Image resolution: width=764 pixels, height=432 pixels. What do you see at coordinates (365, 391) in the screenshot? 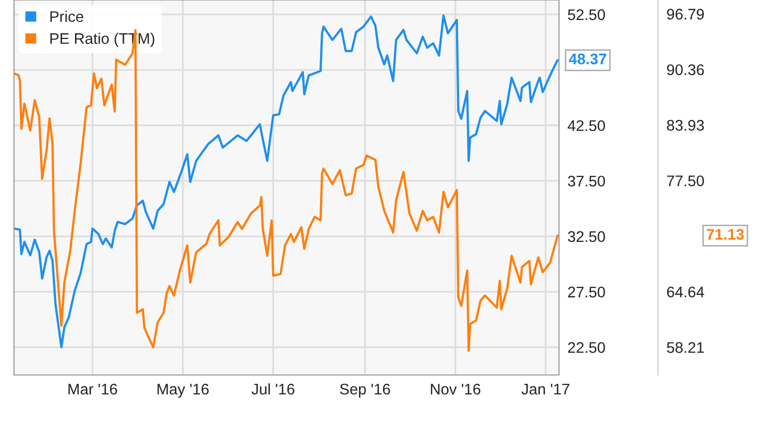
I see `x-tick-label: Sep '16` at bounding box center [365, 391].